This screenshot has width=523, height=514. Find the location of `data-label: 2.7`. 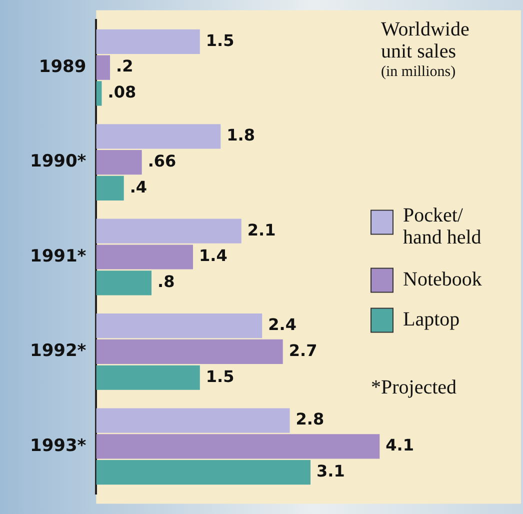

data-label: 2.7 is located at coordinates (303, 350).